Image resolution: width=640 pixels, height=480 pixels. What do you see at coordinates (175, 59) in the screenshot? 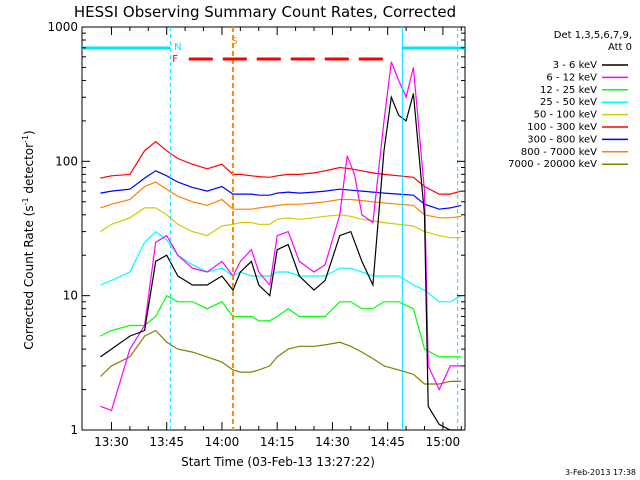
I see `marker-f-label: F` at bounding box center [175, 59].